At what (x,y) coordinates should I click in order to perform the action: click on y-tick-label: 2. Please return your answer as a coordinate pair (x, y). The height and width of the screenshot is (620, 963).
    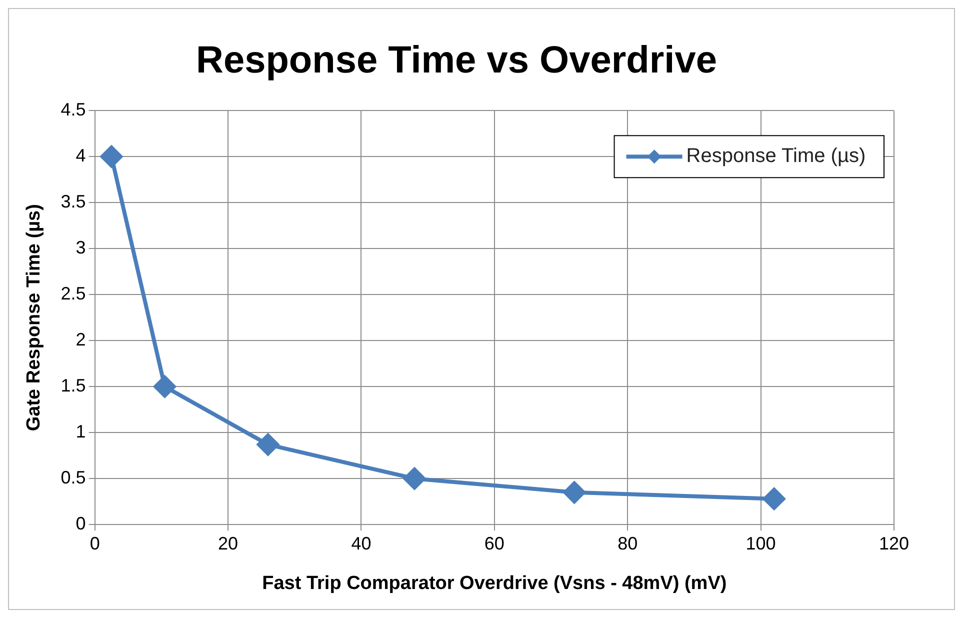
    Looking at the image, I should click on (81, 340).